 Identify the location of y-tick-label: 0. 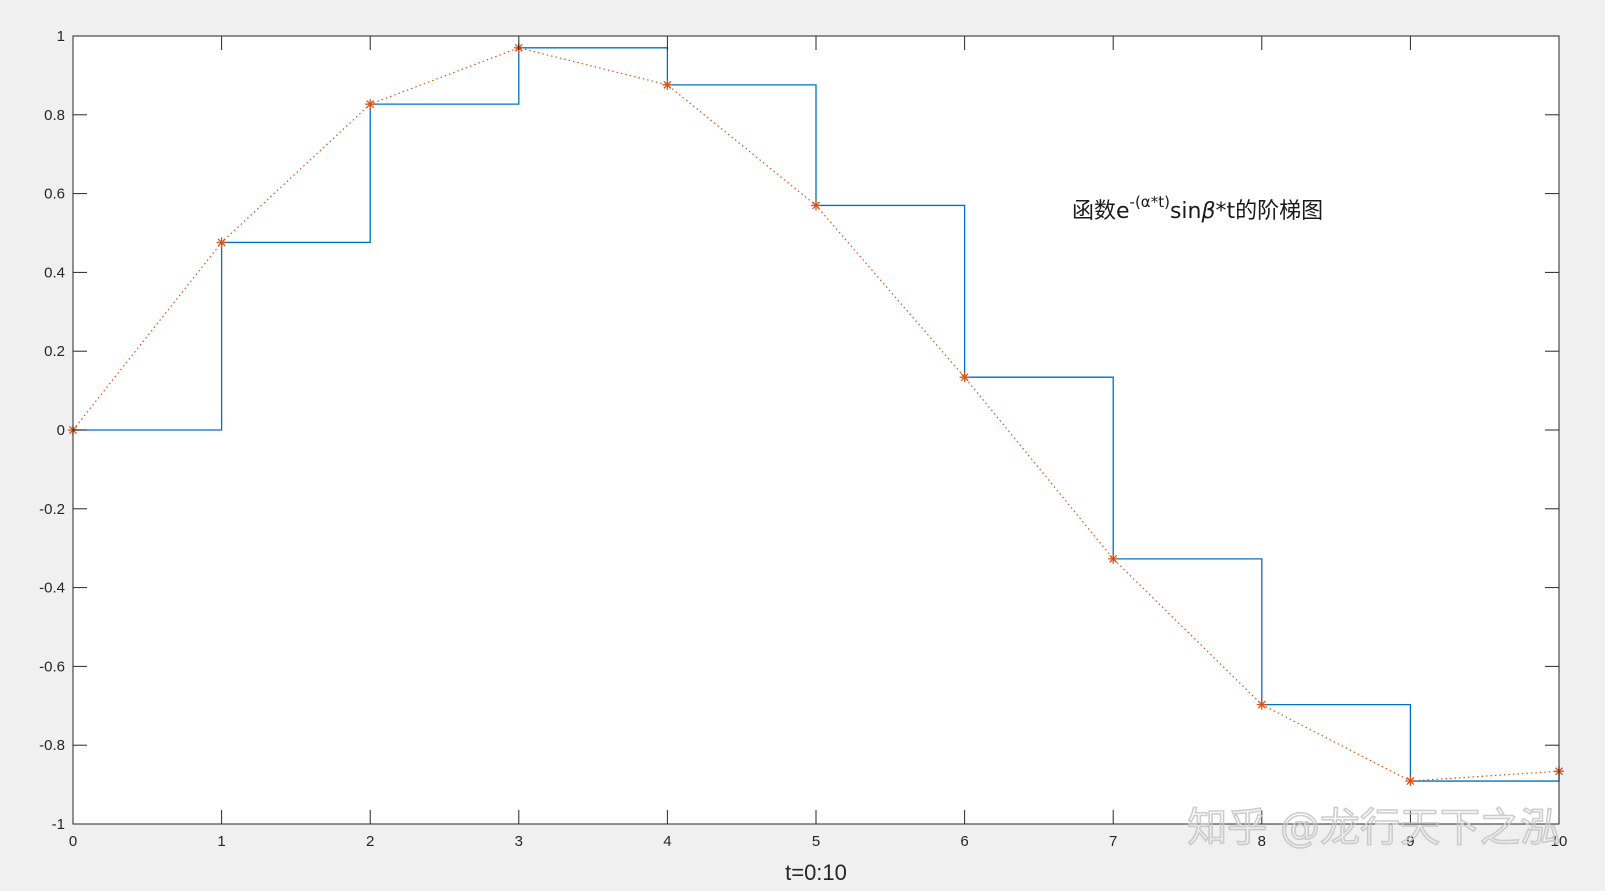
(61, 430).